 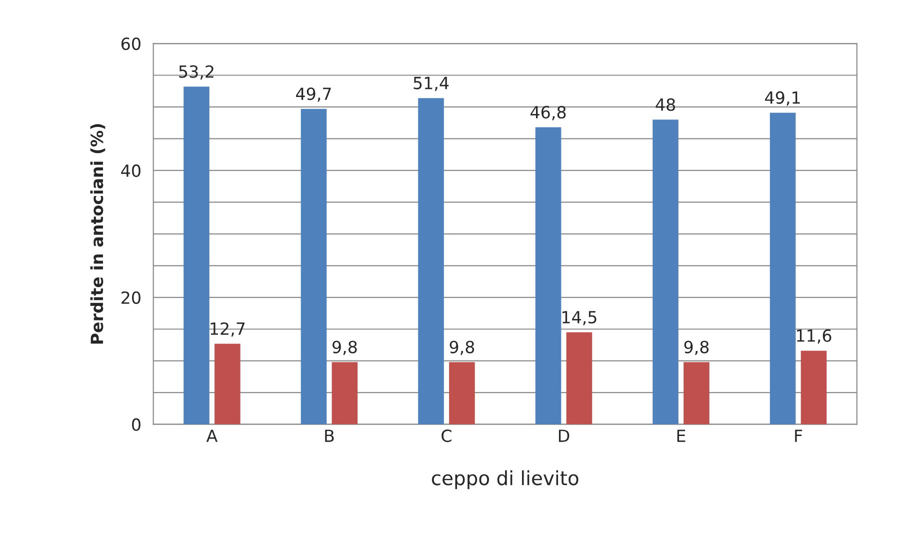 What do you see at coordinates (798, 436) in the screenshot?
I see `x-tick-label: F` at bounding box center [798, 436].